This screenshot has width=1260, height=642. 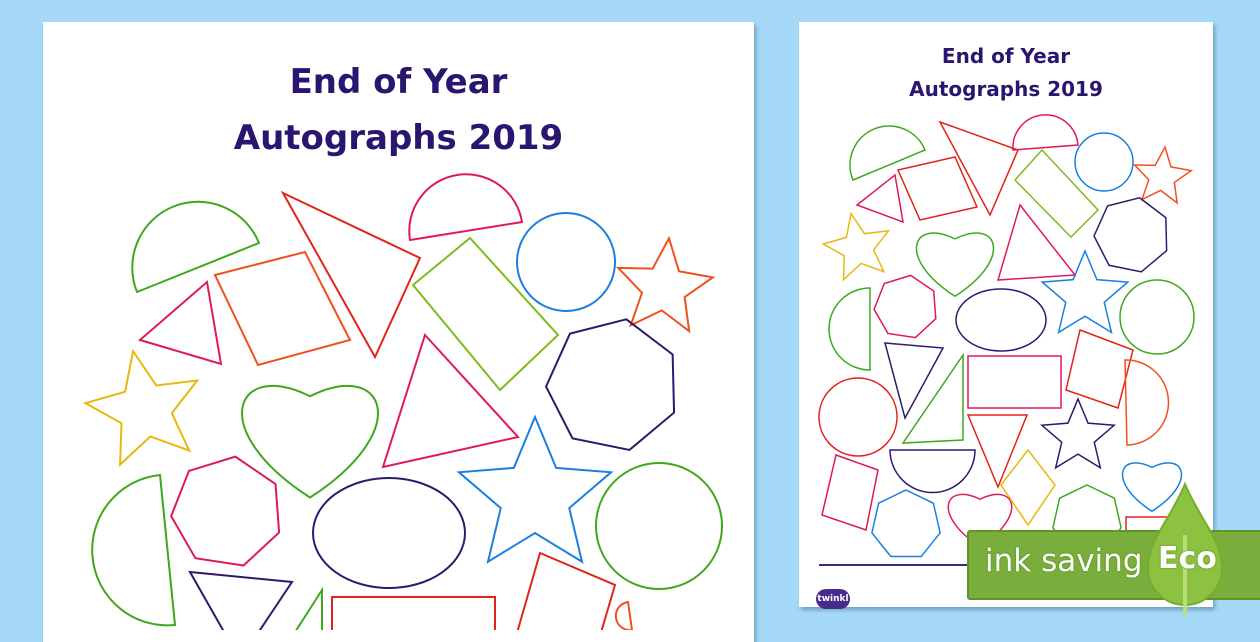 What do you see at coordinates (1187, 558) in the screenshot?
I see `eco-label: Eco` at bounding box center [1187, 558].